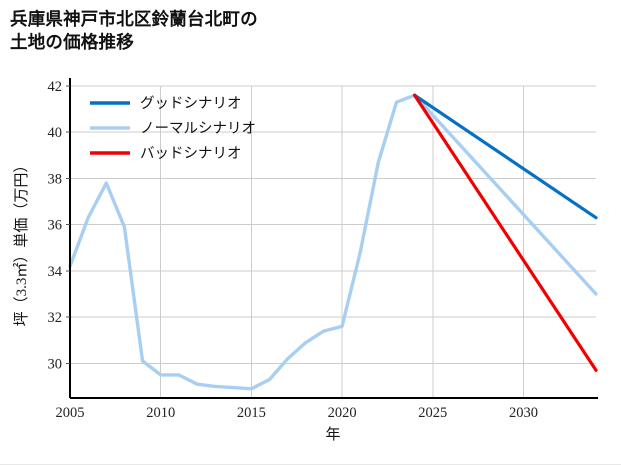 The height and width of the screenshot is (465, 621). Describe the element at coordinates (55, 318) in the screenshot. I see `y-tick-label: 32` at that location.